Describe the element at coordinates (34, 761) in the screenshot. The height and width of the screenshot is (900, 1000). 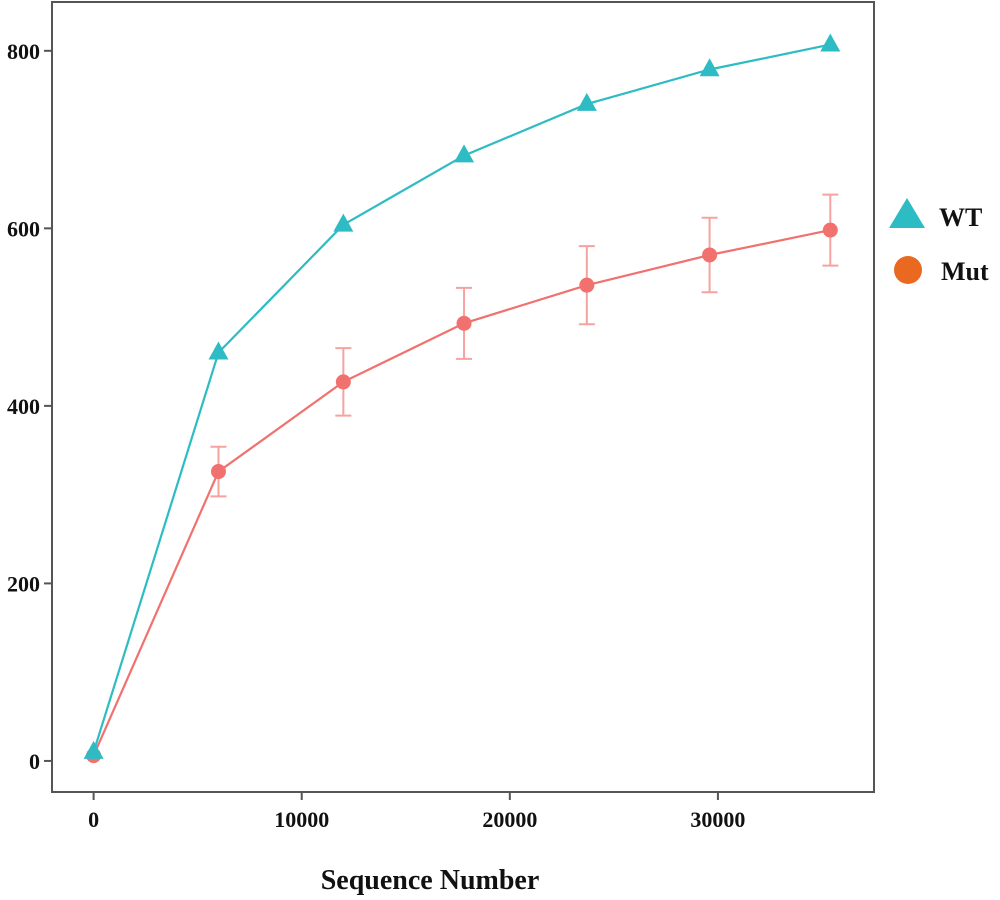
I see `y-tick-label: 0` at that location.